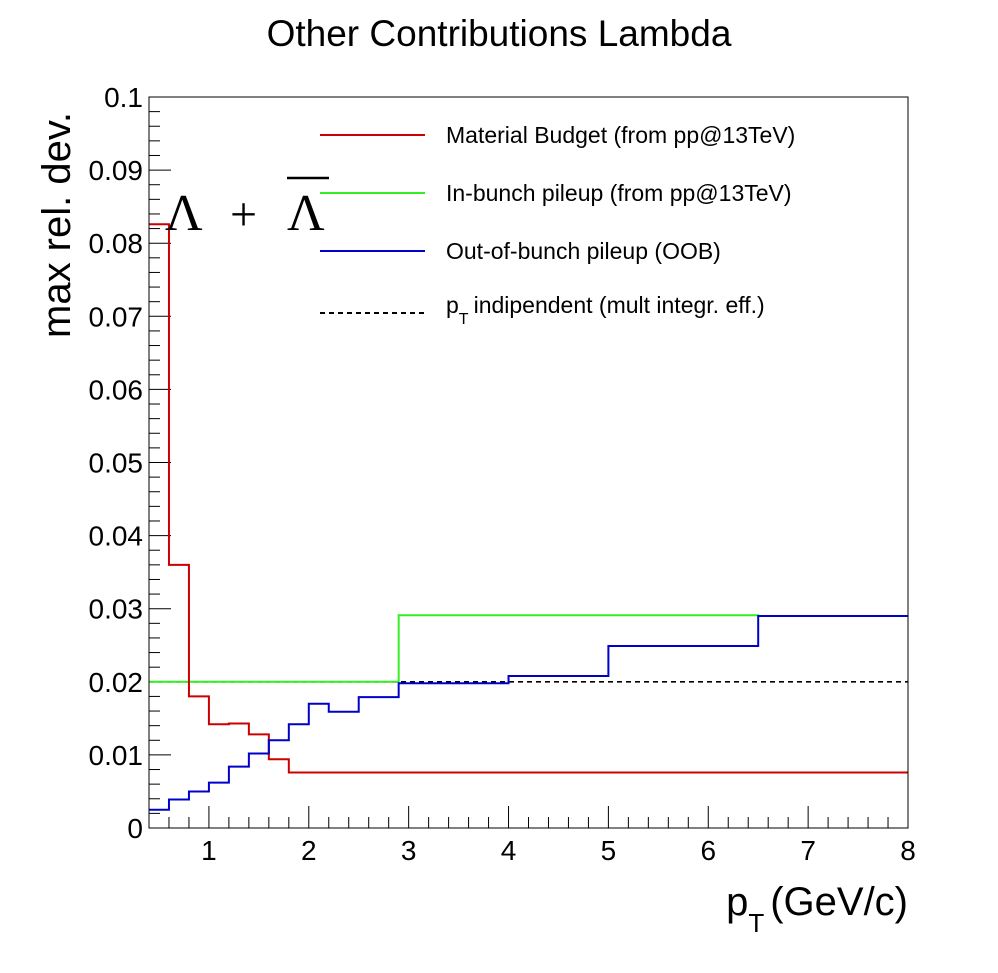 The image size is (998, 973). I want to click on x-axis-label-p: p, so click(737, 902).